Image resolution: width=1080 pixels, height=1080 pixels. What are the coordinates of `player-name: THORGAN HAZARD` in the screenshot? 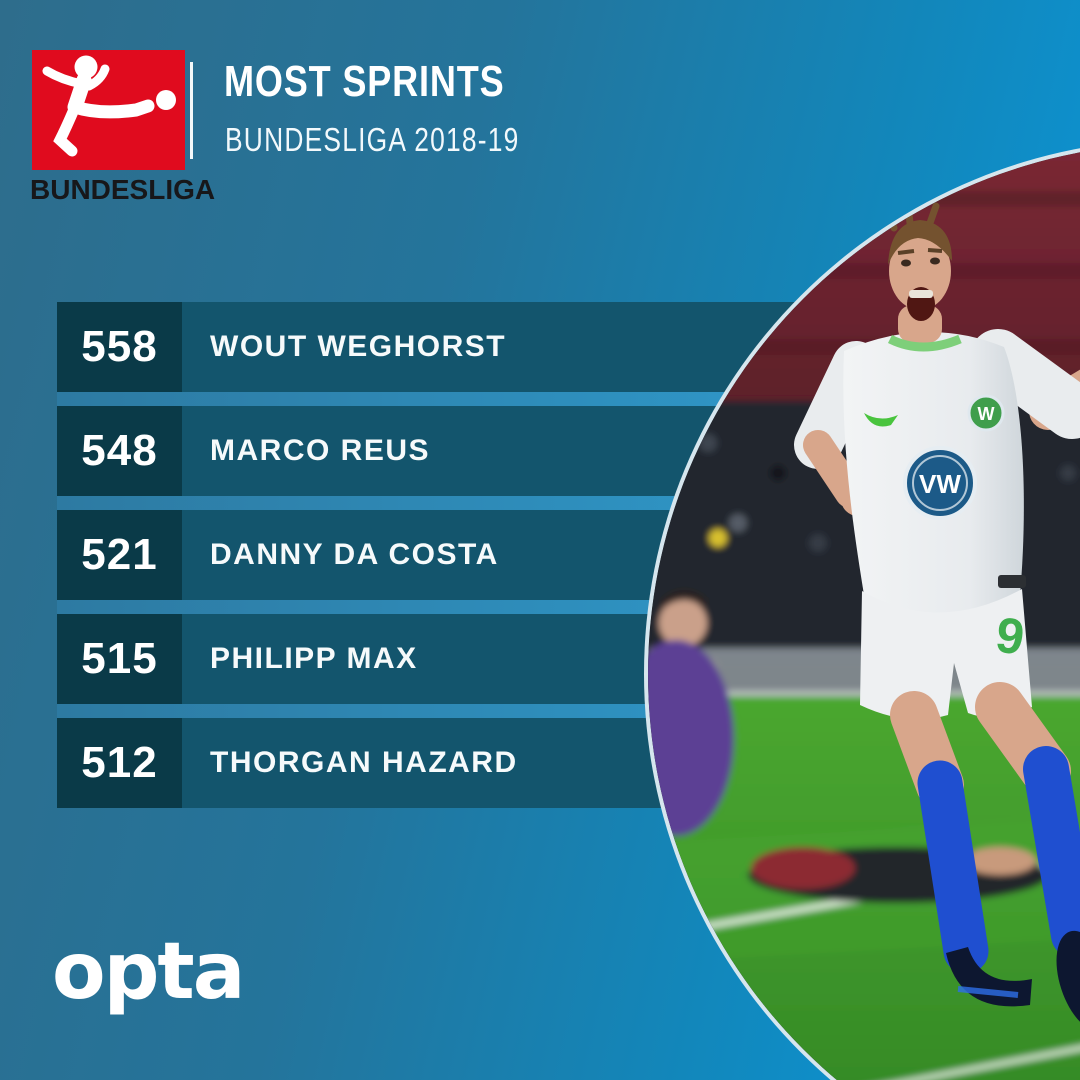 It's located at (364, 762).